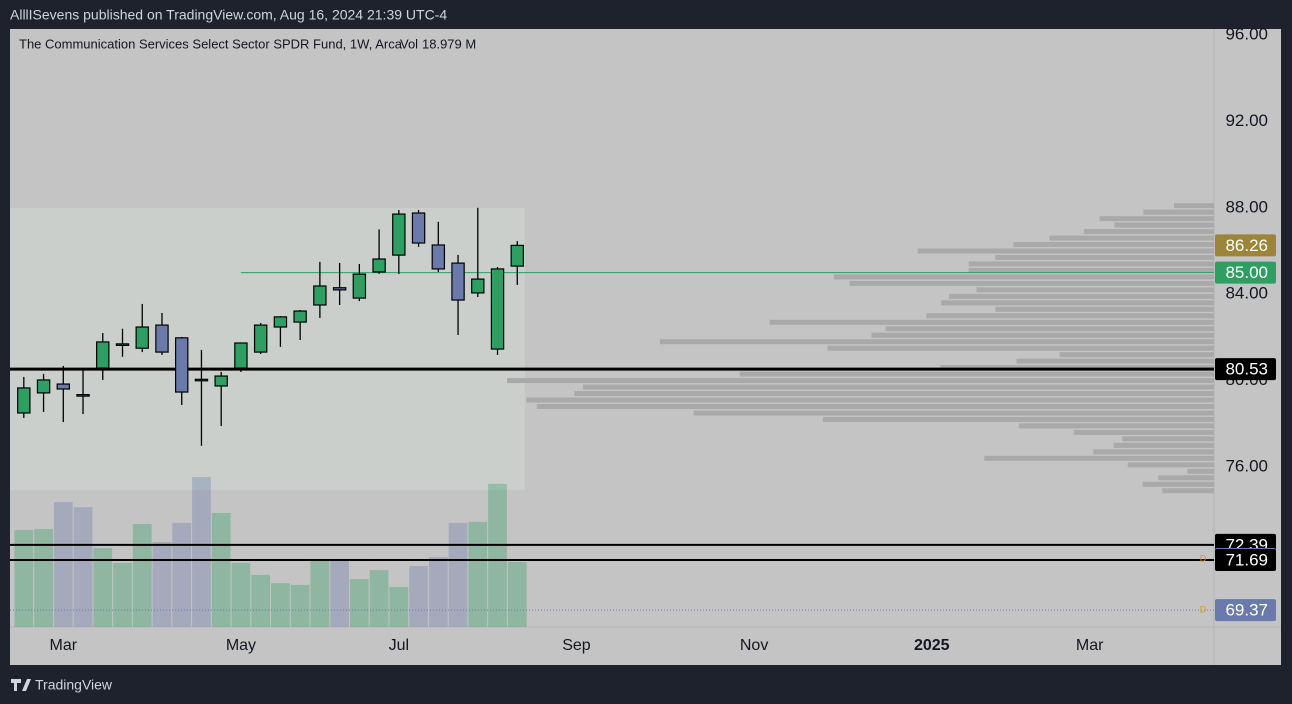 This screenshot has width=1292, height=704. I want to click on volume-label: Vol, so click(409, 43).